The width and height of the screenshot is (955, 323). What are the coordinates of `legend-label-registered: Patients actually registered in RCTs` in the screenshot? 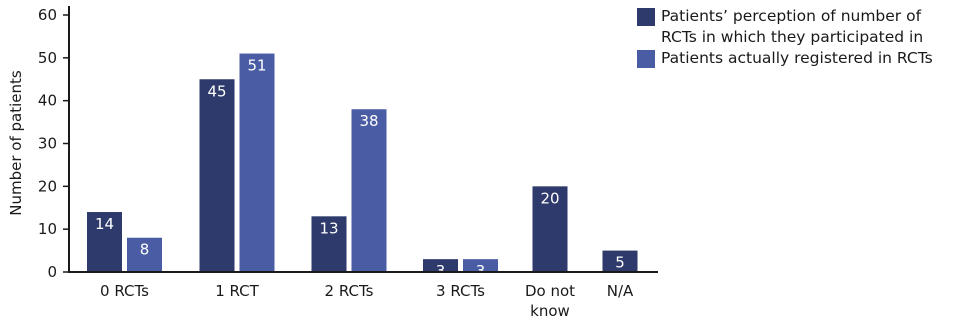 It's located at (797, 58).